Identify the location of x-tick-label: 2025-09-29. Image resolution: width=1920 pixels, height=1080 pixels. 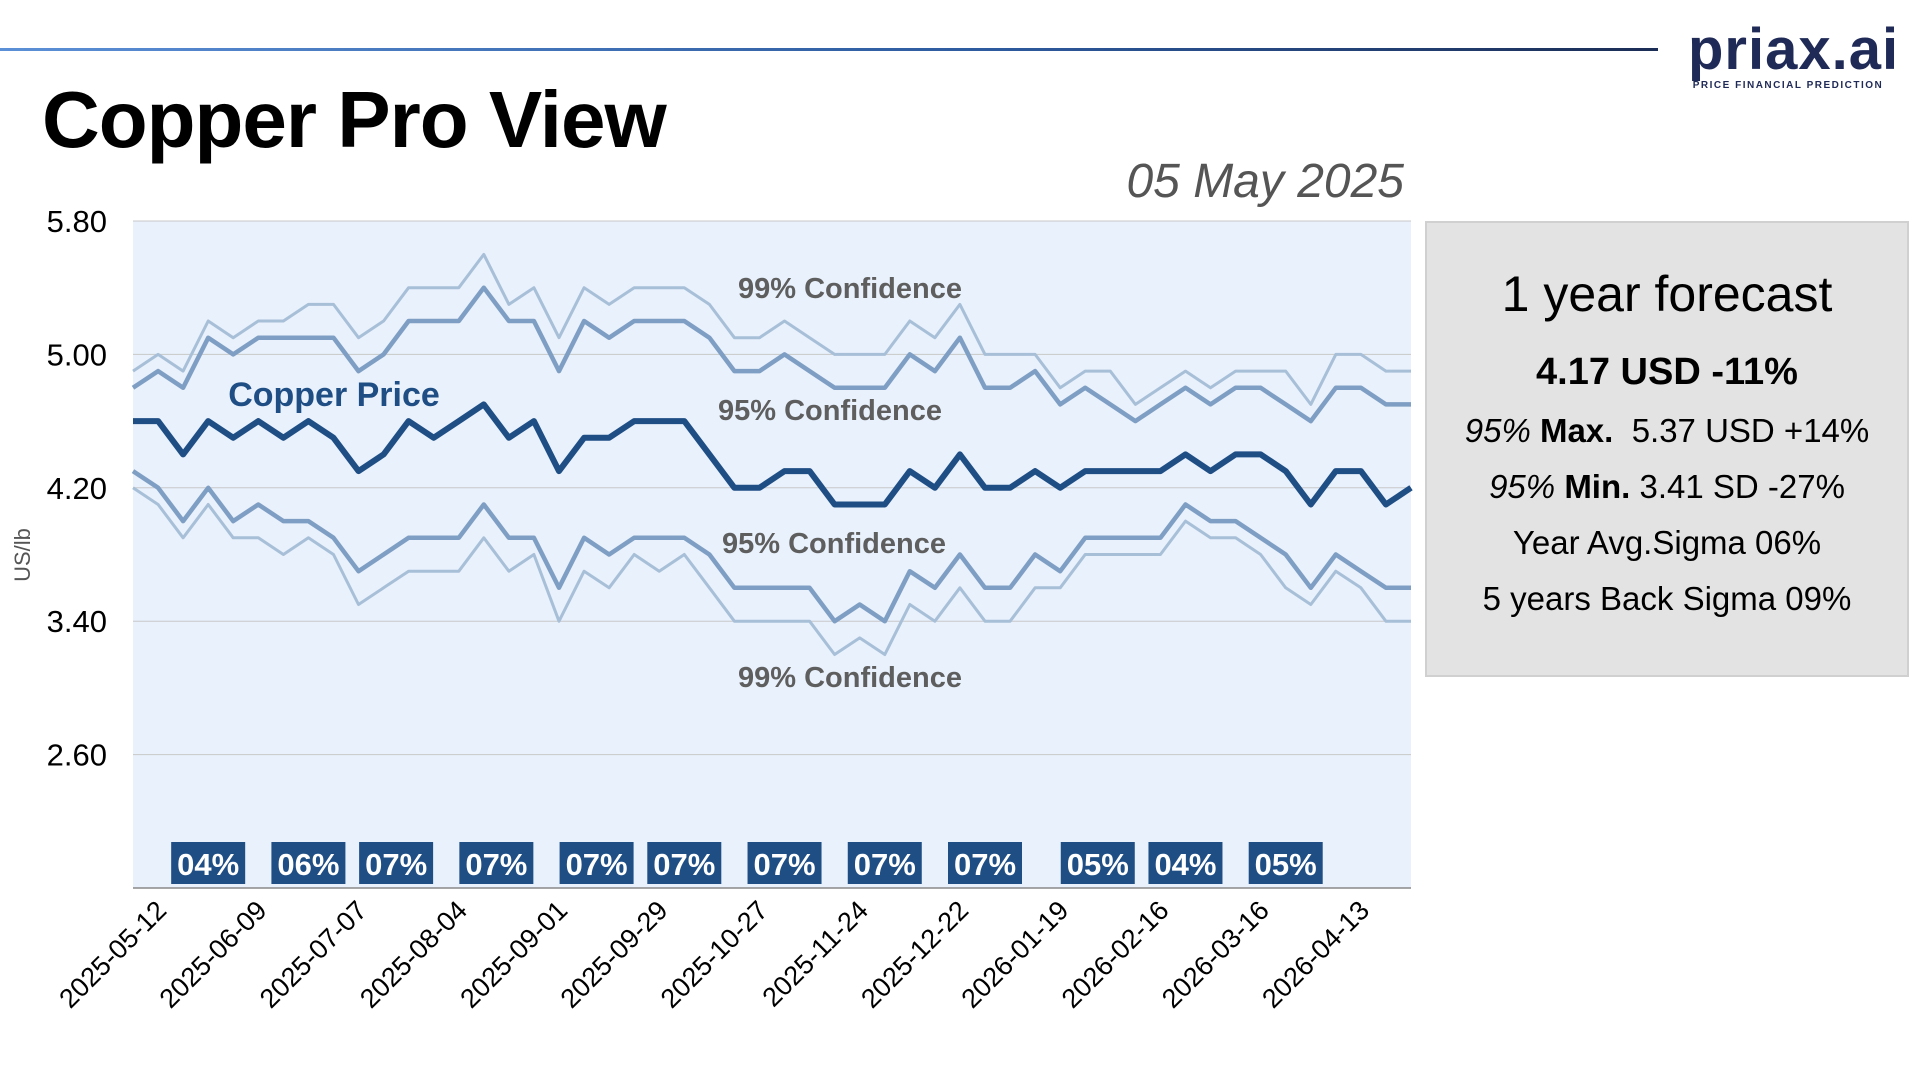
(614, 954).